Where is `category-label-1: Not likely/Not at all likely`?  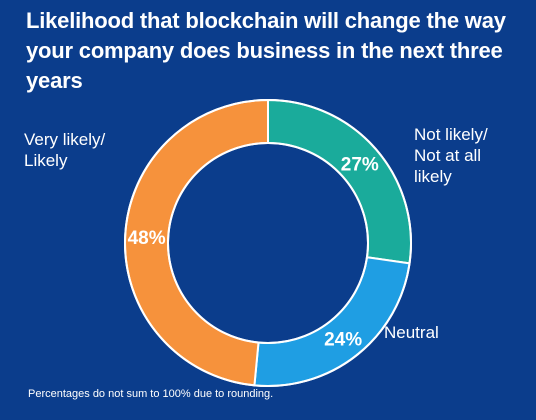
category-label-1: Not likely/Not at all likely is located at coordinates (451, 155).